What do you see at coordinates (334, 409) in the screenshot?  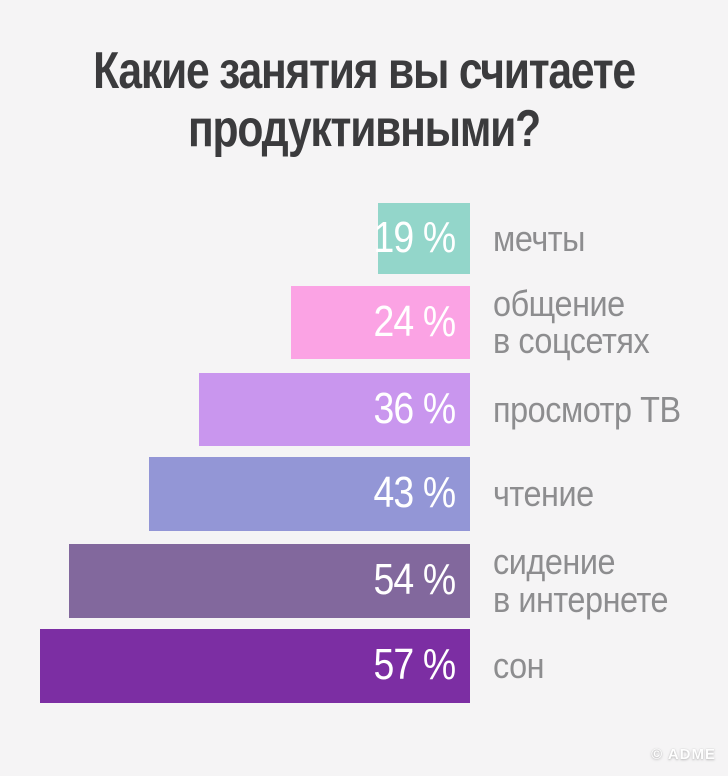 I see `bar-segment: 36 %` at bounding box center [334, 409].